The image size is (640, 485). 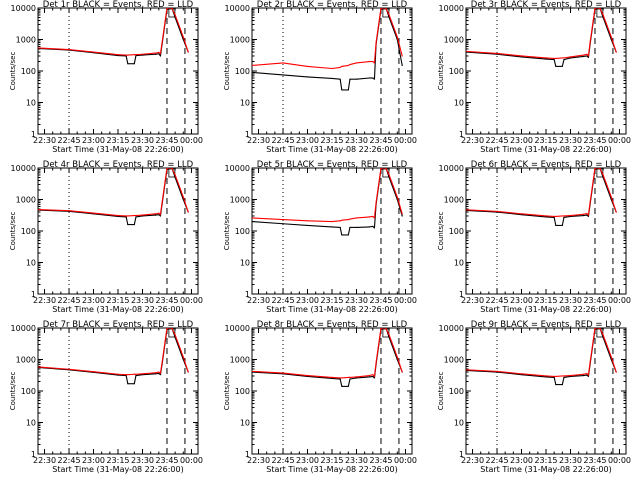 What do you see at coordinates (326, 48) in the screenshot?
I see `series-events` at bounding box center [326, 48].